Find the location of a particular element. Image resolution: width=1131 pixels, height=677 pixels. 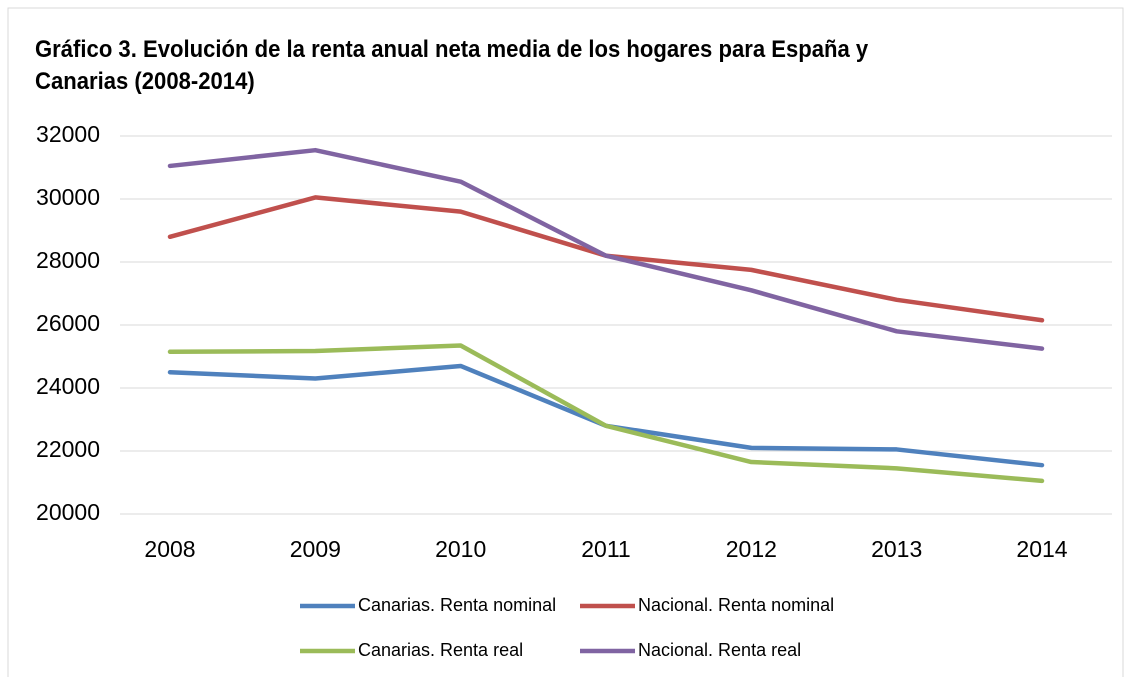

legend-label: Canarias. Renta nominal is located at coordinates (457, 605).